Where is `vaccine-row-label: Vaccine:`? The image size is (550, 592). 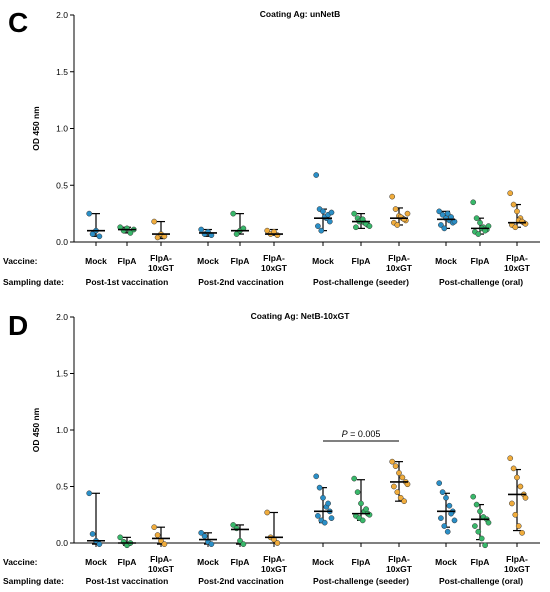
vaccine-row-label: Vaccine: is located at coordinates (20, 562).